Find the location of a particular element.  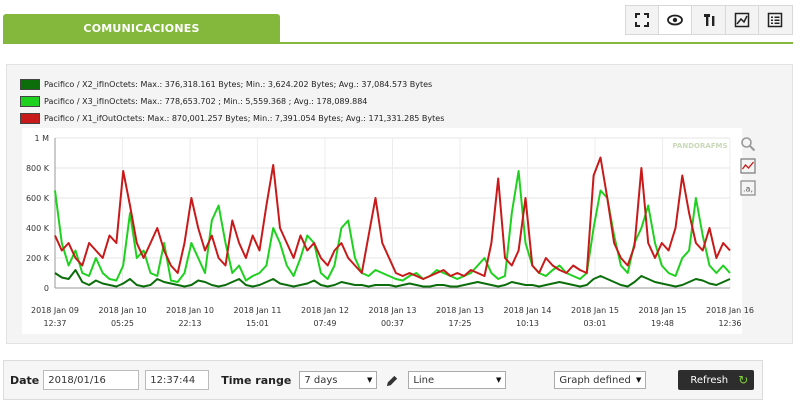

y-tick-label: 1 M is located at coordinates (41, 138).